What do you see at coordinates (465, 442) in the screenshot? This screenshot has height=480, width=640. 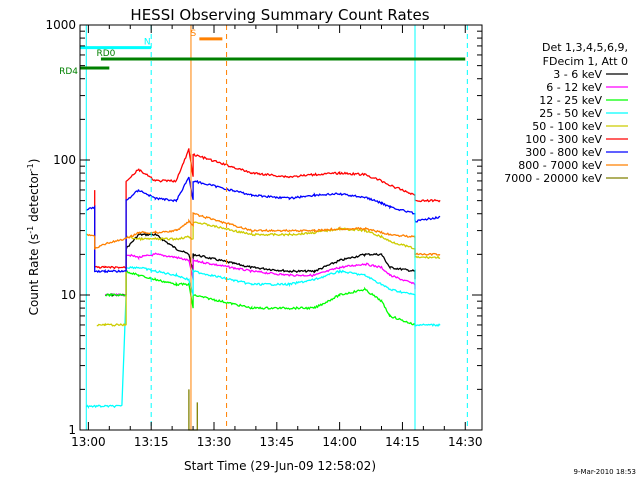 I see `x-tick-label: 14:30` at bounding box center [465, 442].